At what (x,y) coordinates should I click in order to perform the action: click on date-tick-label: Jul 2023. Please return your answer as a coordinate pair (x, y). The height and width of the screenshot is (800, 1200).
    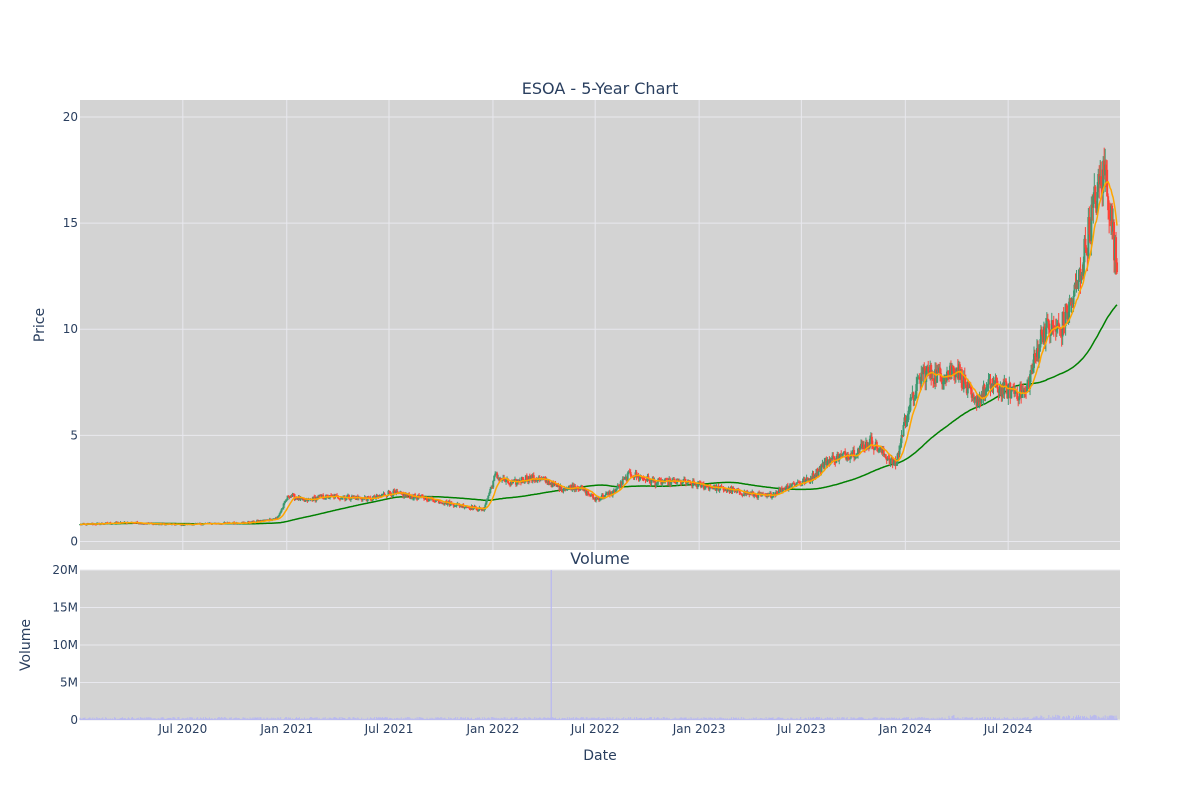
    Looking at the image, I should click on (801, 729).